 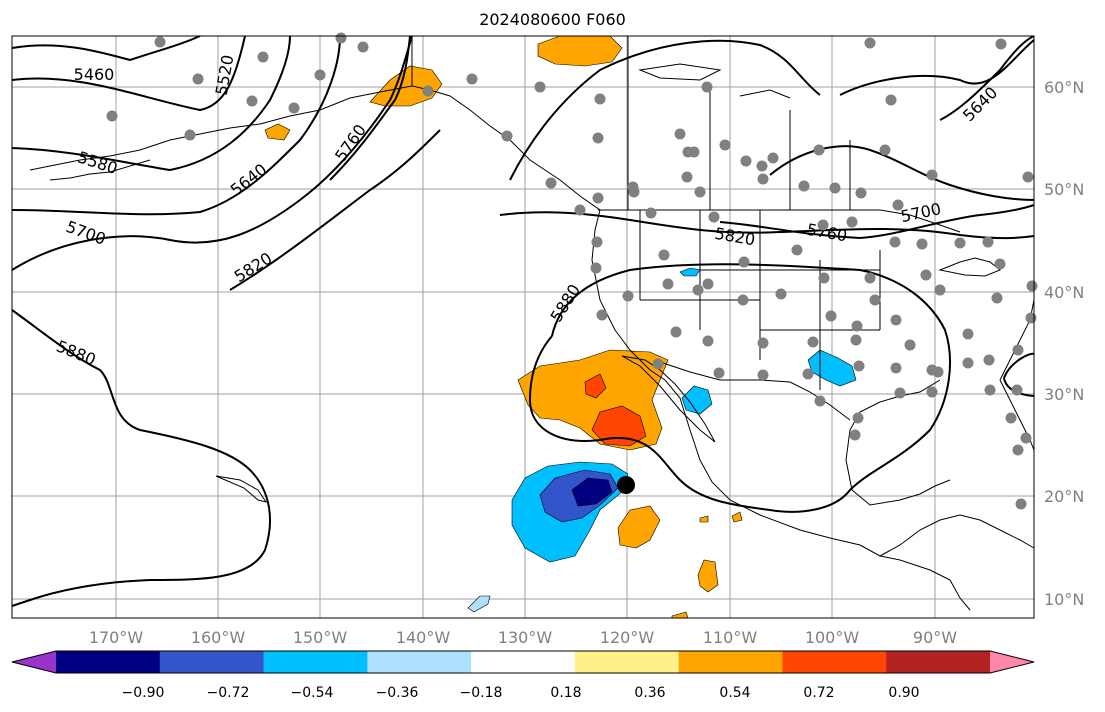 What do you see at coordinates (760, 300) in the screenshot?
I see `us-states` at bounding box center [760, 300].